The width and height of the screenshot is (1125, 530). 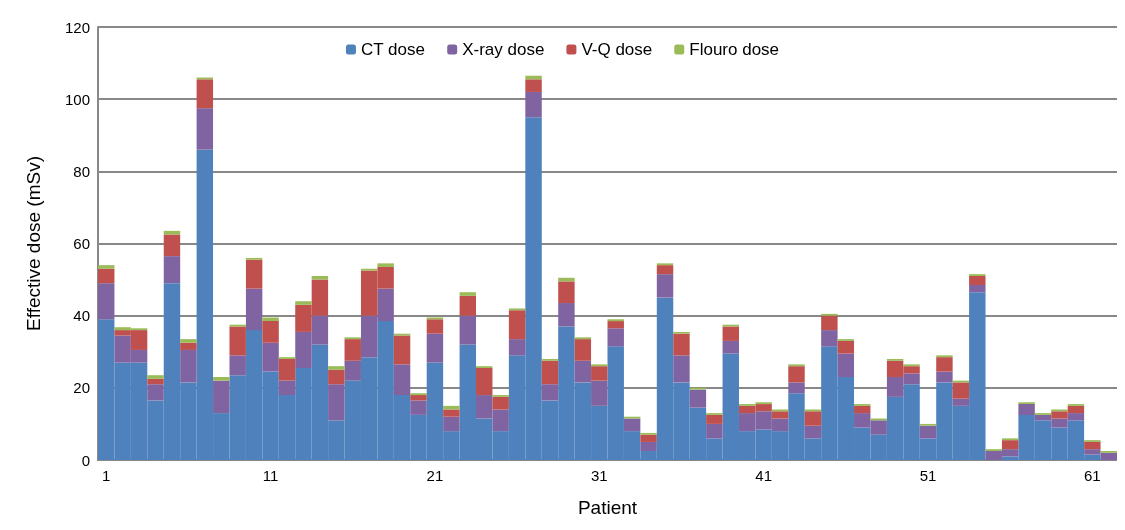 I want to click on x-tick-label: 21, so click(x=435, y=475).